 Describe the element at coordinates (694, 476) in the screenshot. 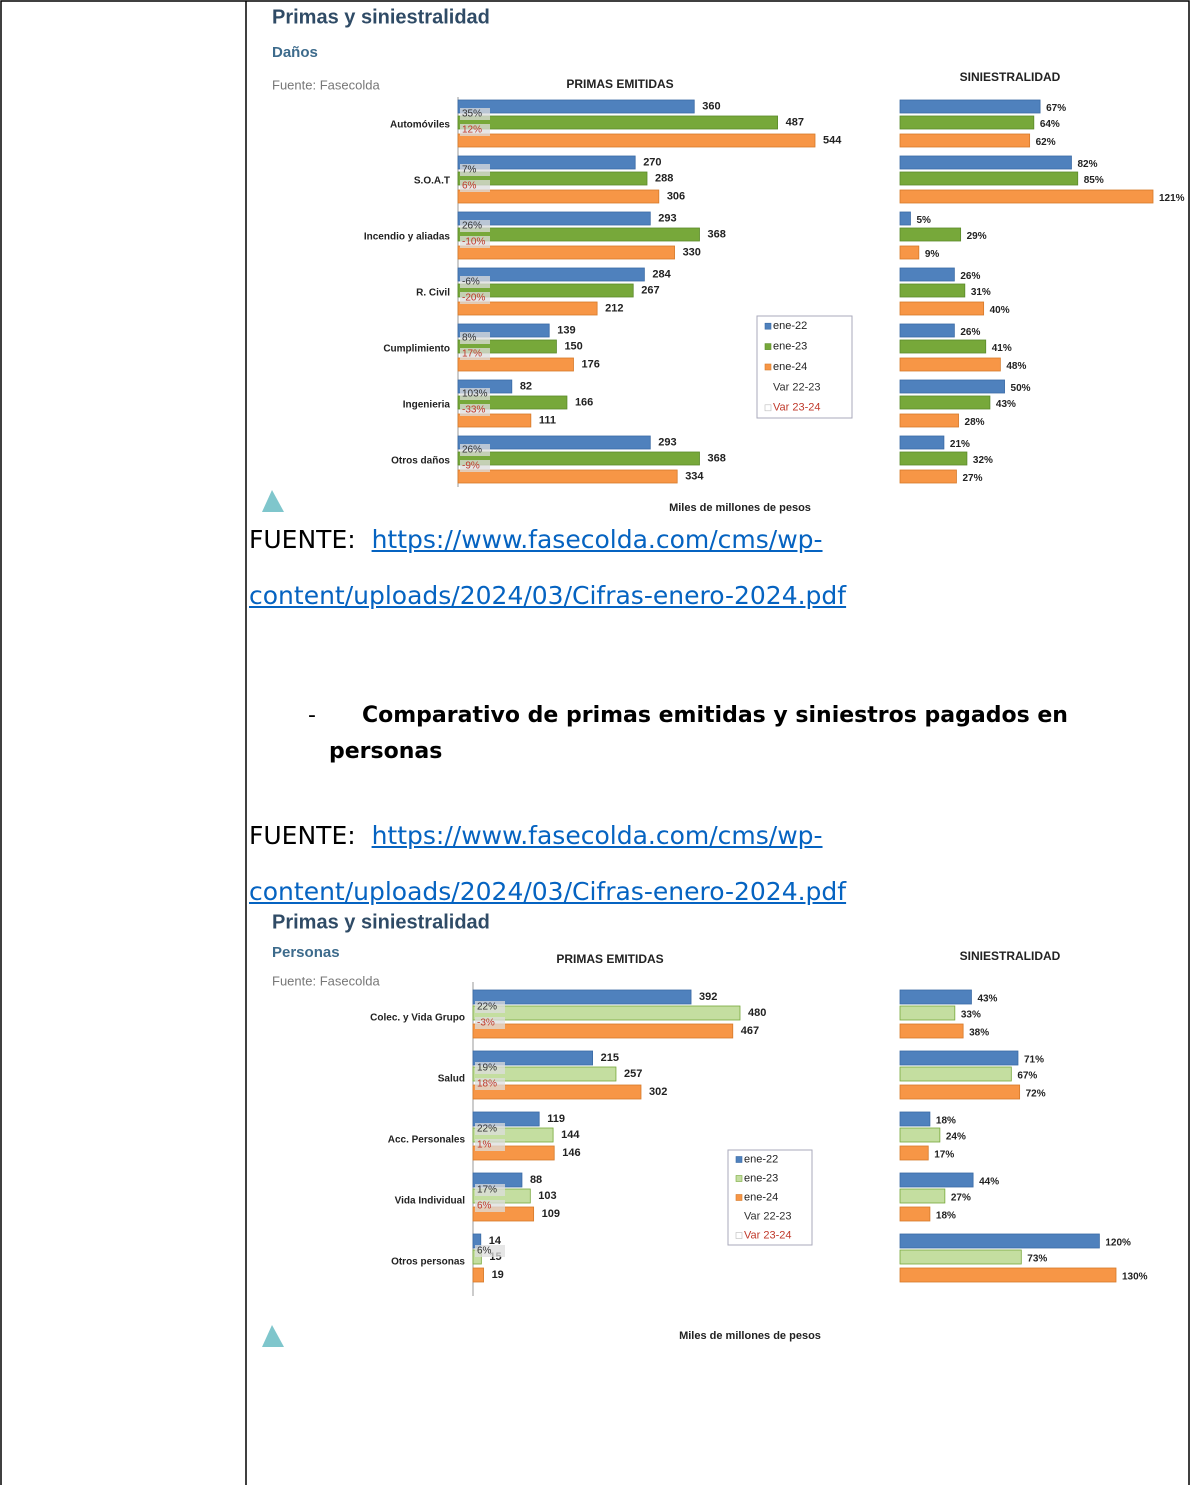

I see `bar-value-label: 334` at that location.